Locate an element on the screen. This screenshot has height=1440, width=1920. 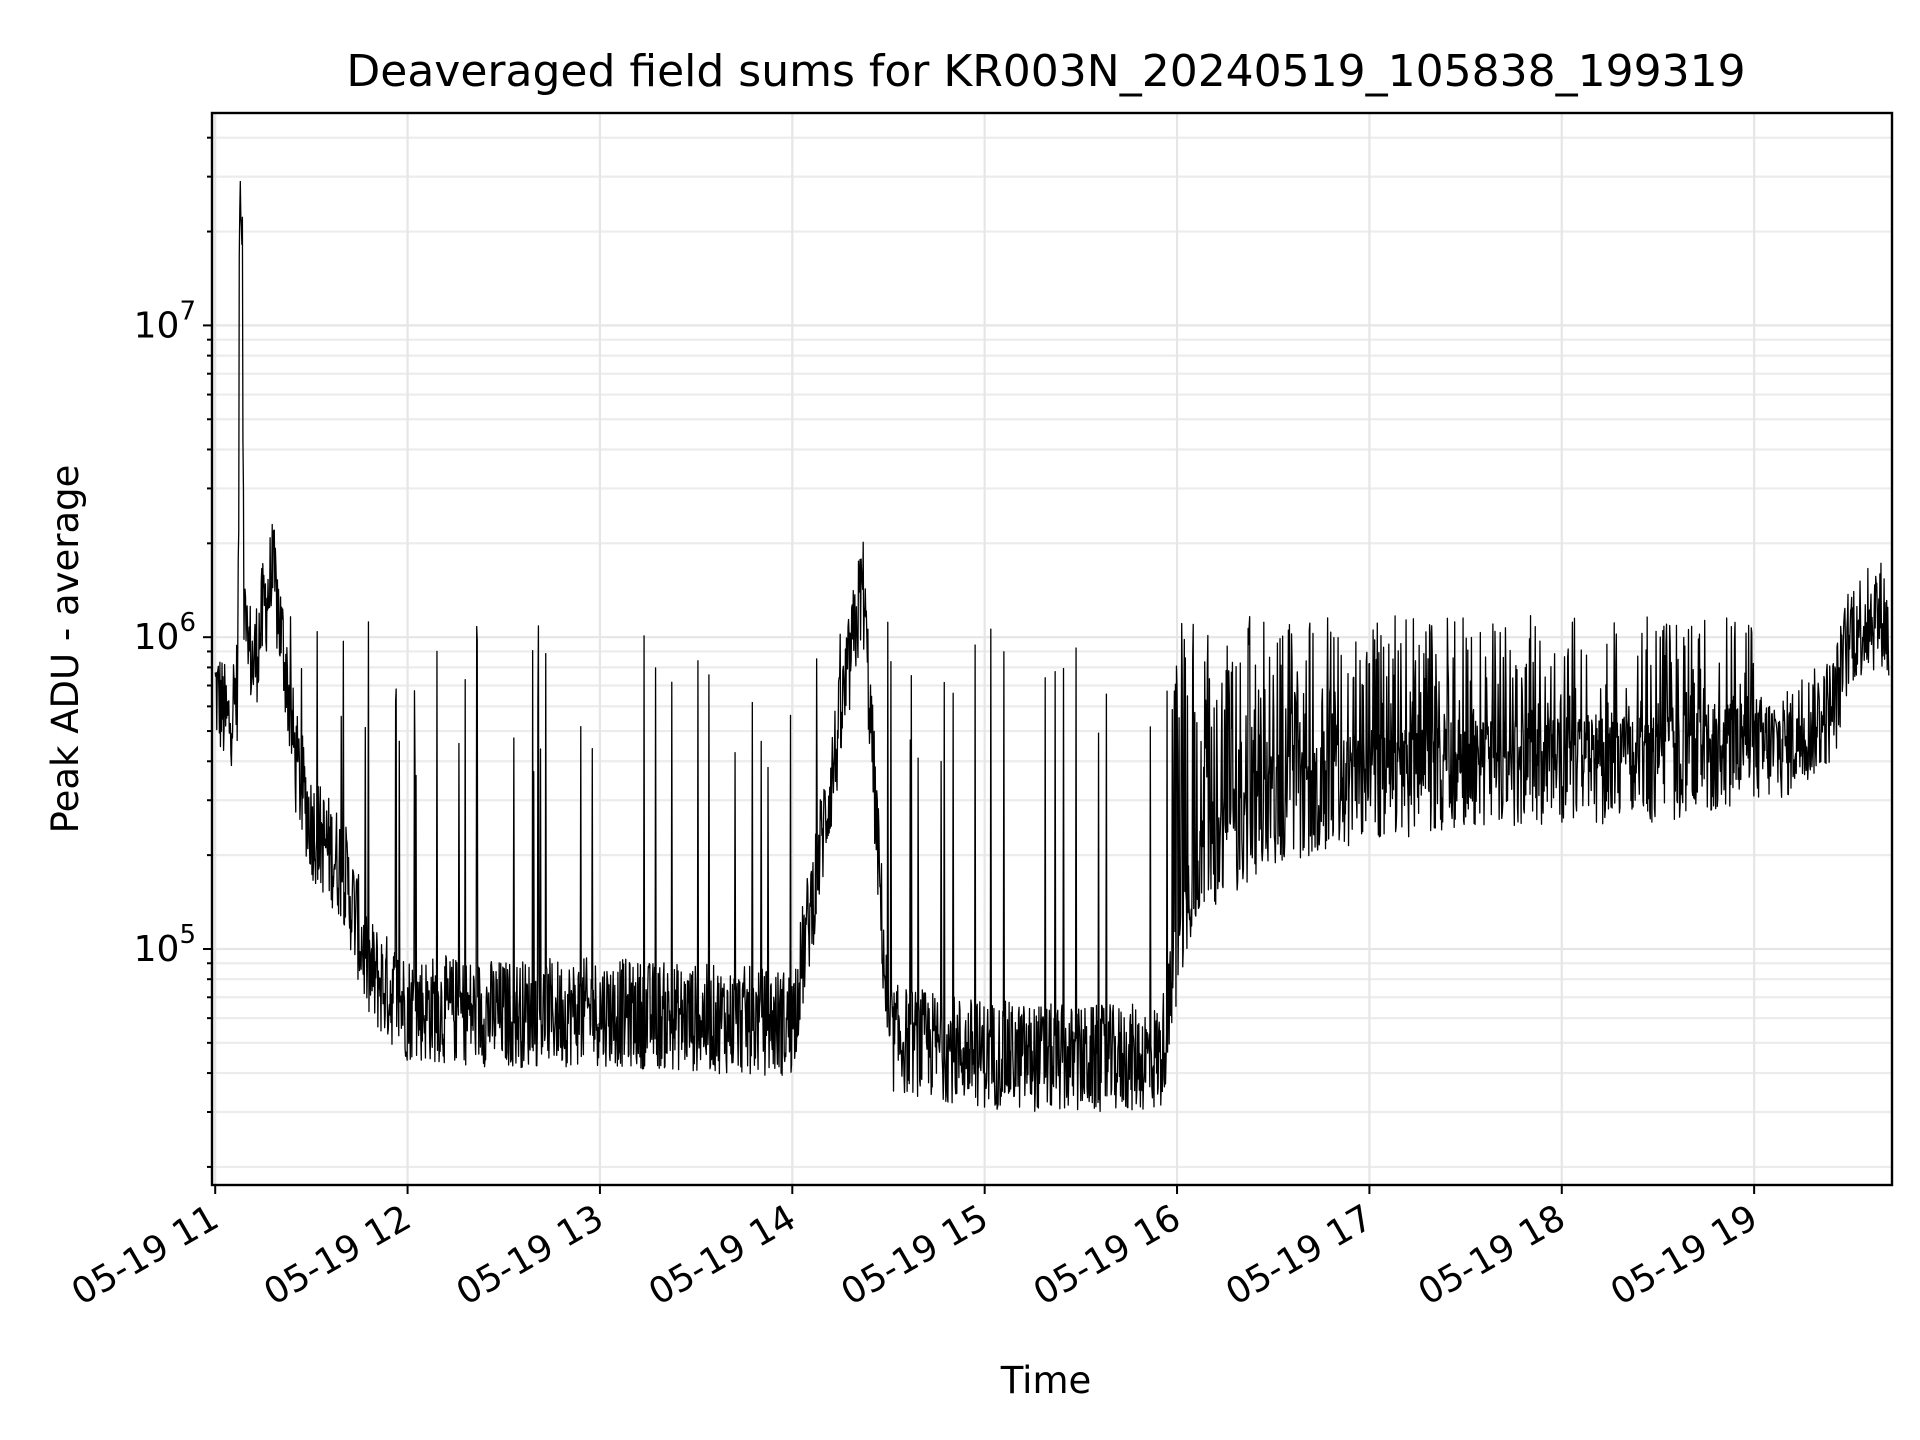
x-axis-label: Time is located at coordinates (1046, 1380).